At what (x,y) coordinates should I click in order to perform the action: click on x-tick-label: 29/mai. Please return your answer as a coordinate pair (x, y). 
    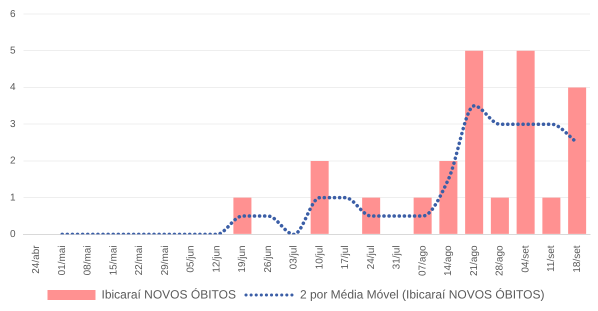
    Looking at the image, I should click on (165, 260).